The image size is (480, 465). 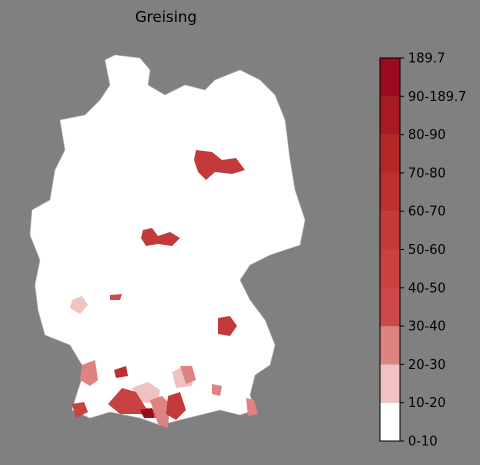 I want to click on colorbar-label: 20-30, so click(x=427, y=365).